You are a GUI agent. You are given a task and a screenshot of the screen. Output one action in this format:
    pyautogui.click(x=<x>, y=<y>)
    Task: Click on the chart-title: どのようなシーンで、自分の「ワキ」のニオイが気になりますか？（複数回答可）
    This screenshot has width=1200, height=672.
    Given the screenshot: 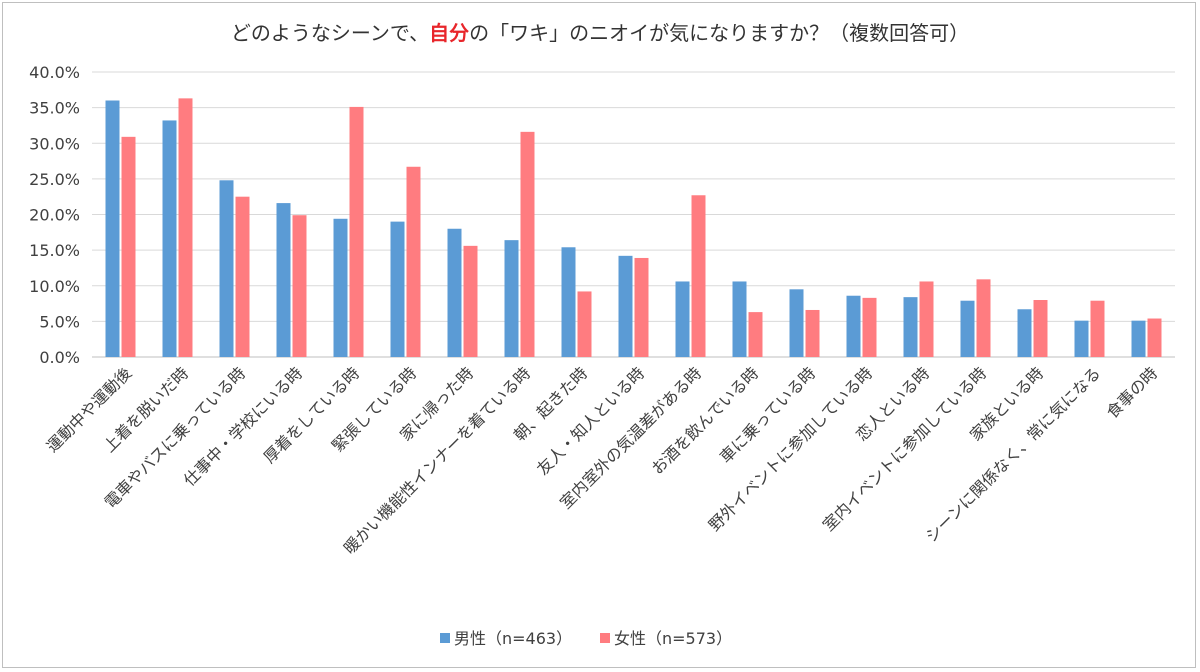 What is the action you would take?
    pyautogui.click(x=600, y=33)
    